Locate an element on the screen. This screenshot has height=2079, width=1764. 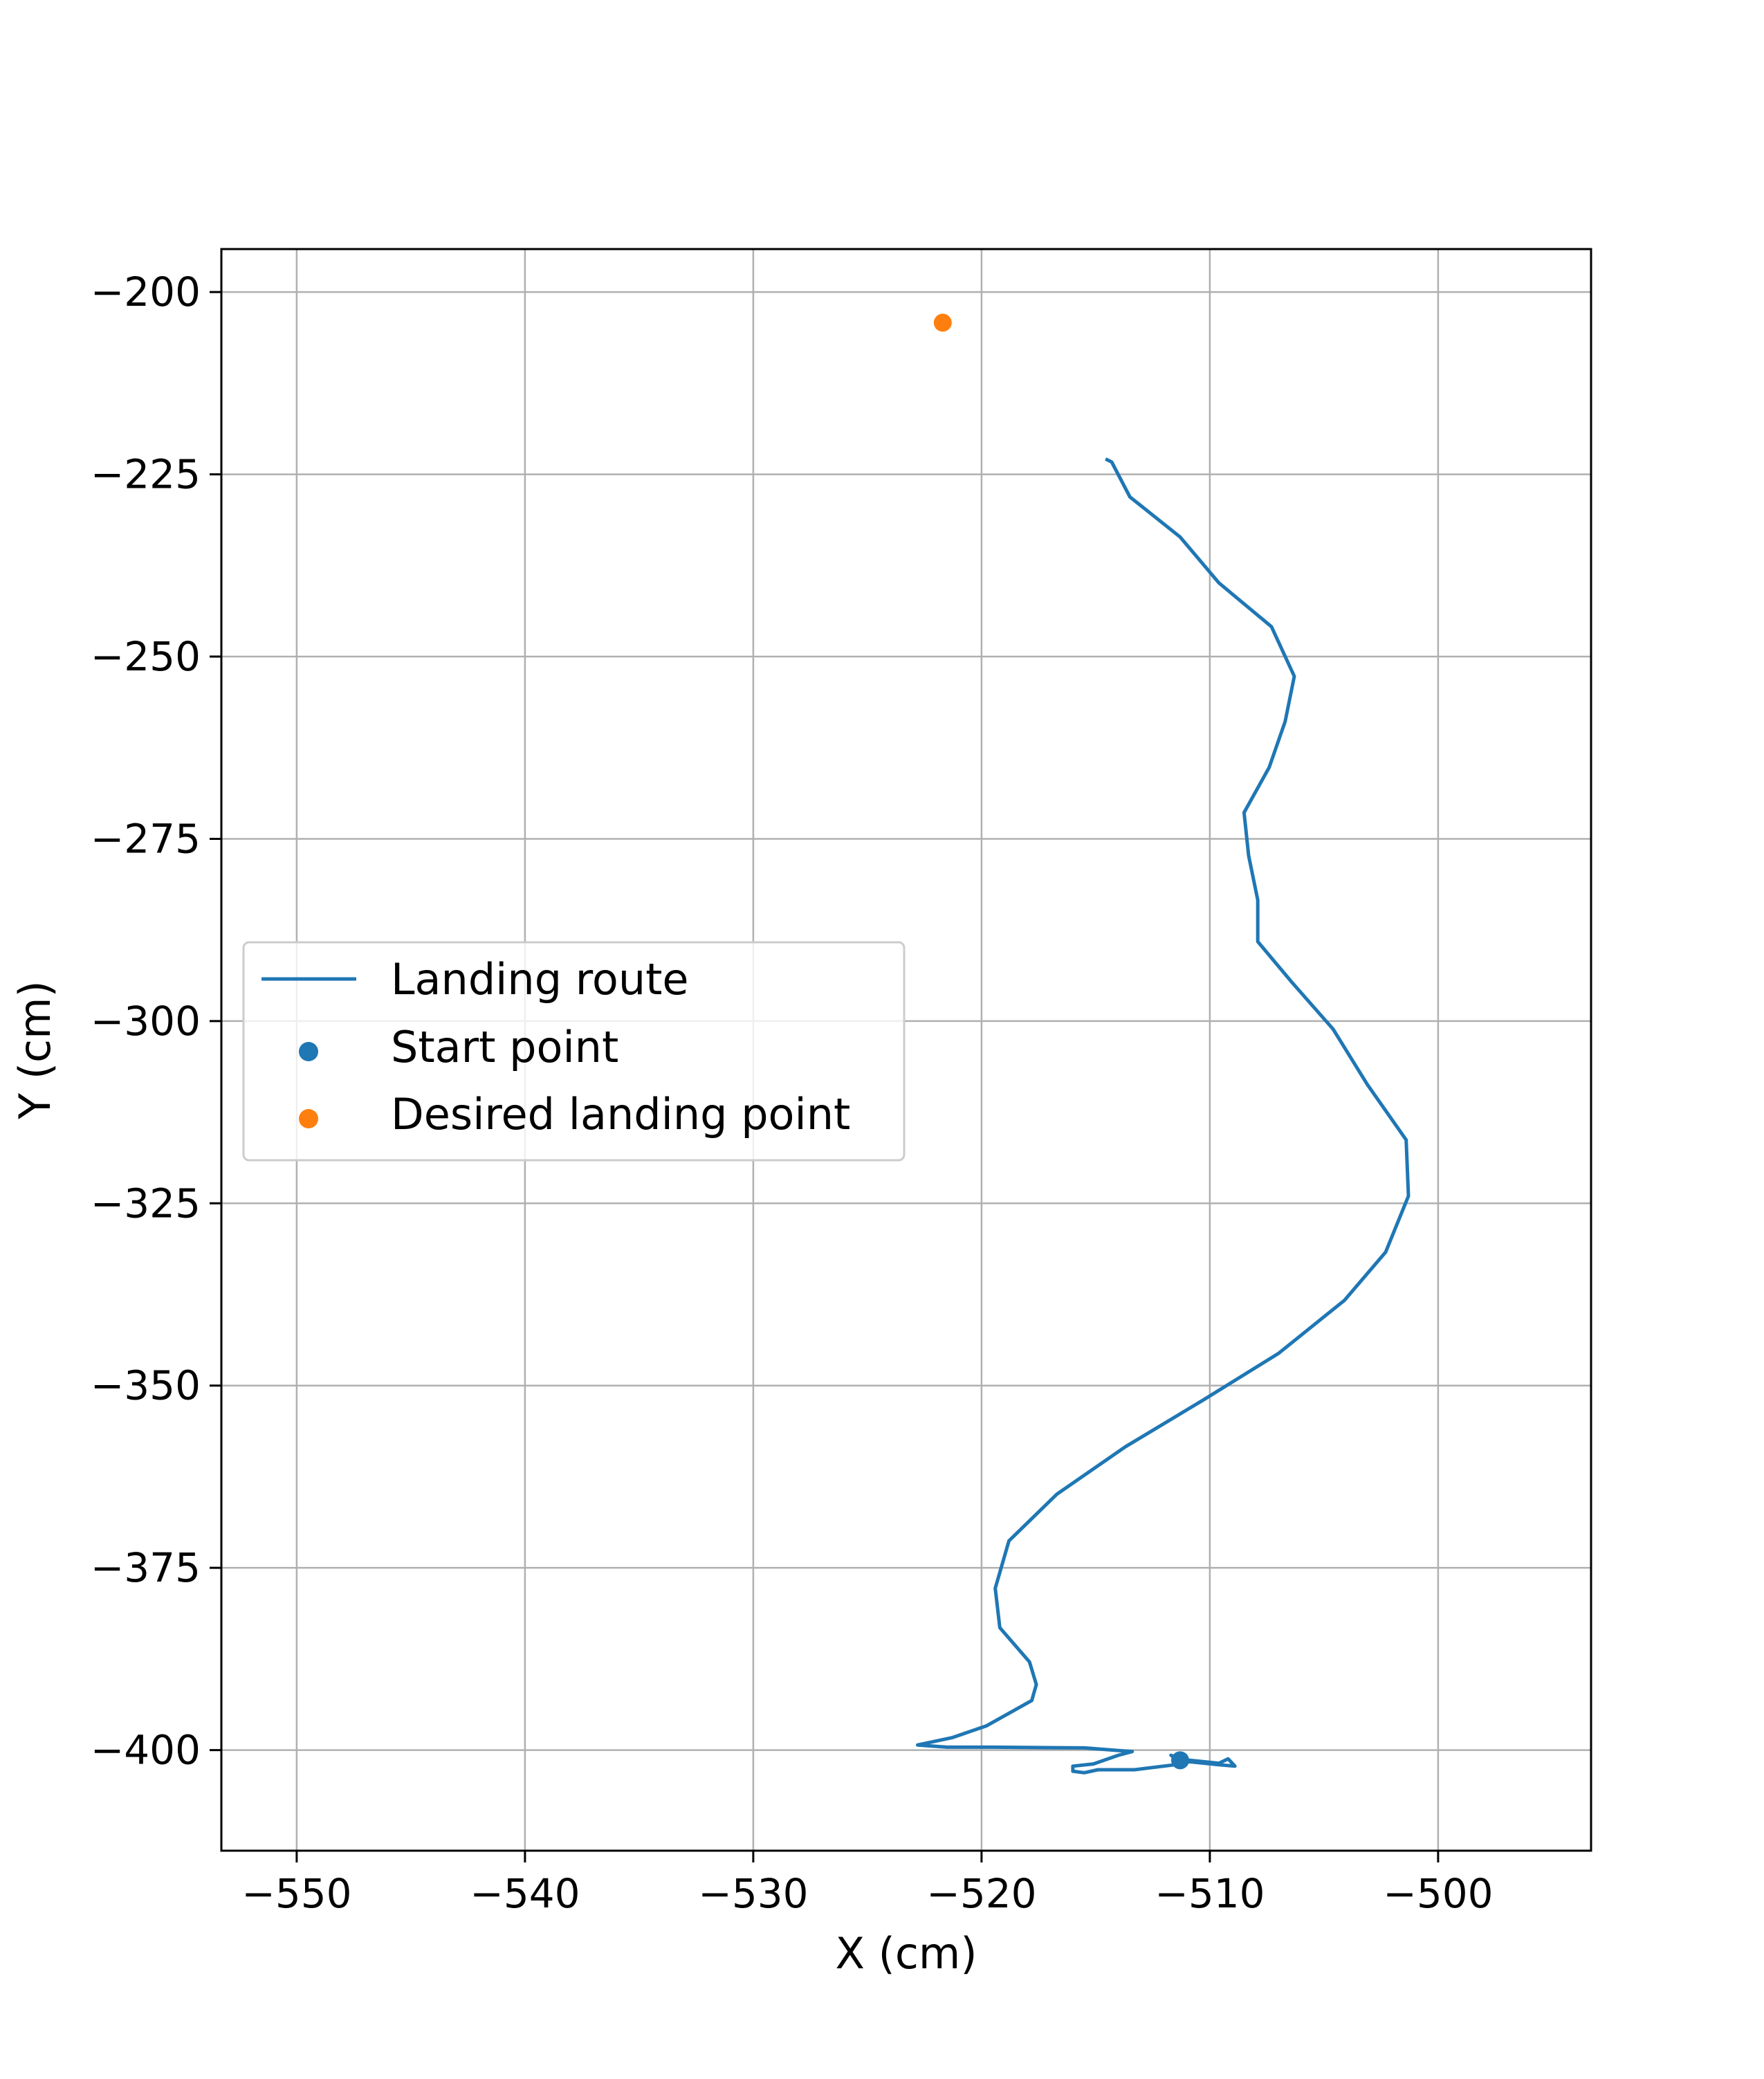
x-tick-label: −510 is located at coordinates (1210, 1893).